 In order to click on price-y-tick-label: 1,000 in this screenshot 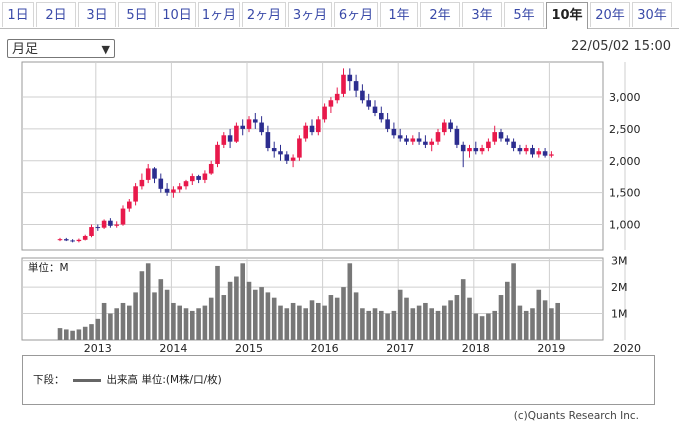, I will do `click(625, 225)`.